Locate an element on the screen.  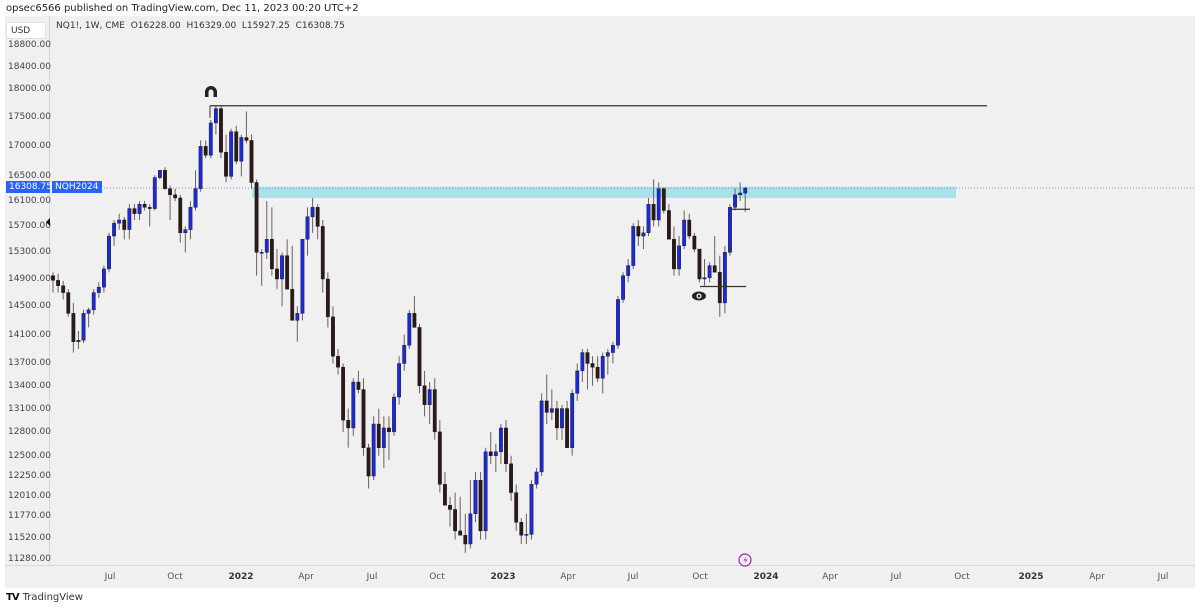
price-tick-label: 11280.00 is located at coordinates (29, 559).